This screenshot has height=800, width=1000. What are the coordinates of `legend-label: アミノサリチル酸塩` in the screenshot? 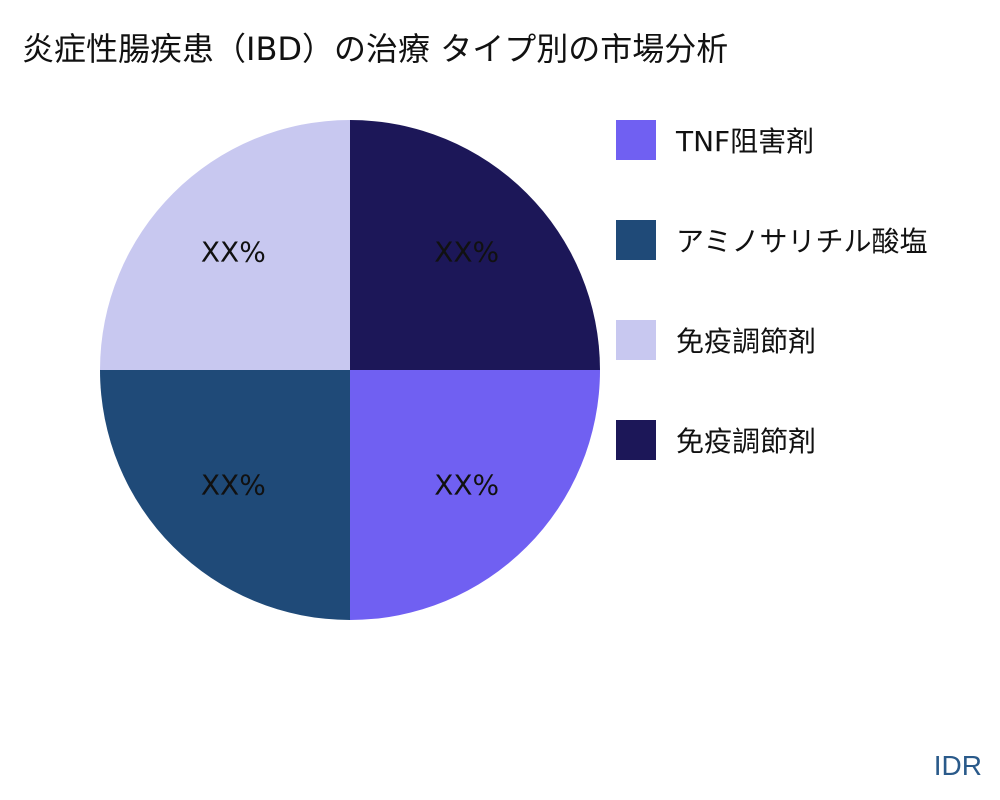 It's located at (802, 241).